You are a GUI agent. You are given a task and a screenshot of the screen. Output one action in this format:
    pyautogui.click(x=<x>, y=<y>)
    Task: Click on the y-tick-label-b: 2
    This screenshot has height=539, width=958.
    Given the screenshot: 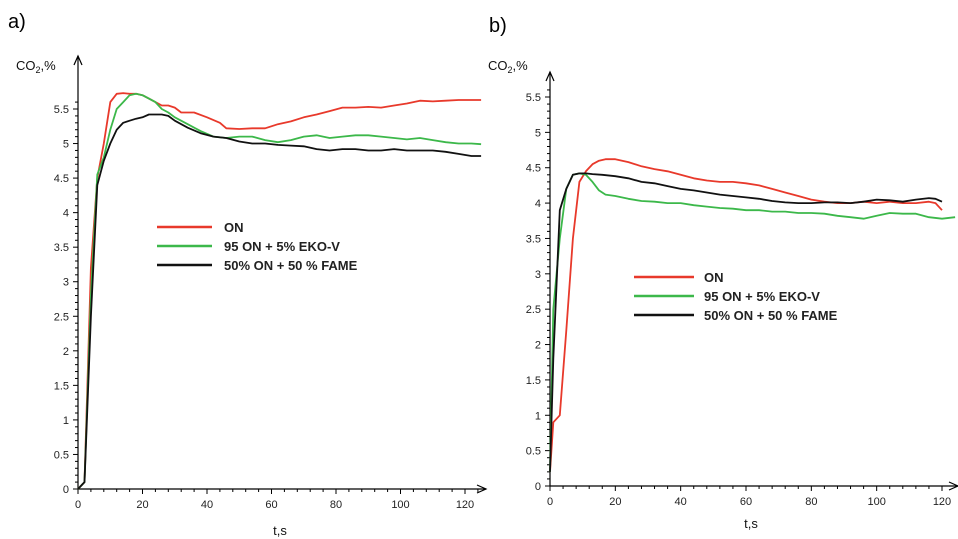 What is the action you would take?
    pyautogui.click(x=538, y=346)
    